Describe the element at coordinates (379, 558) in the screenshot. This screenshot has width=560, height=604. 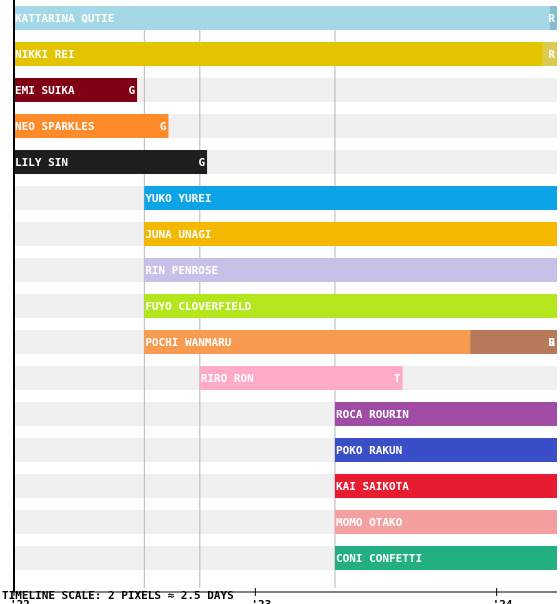
I see `bar-label: CONI CONFETTI` at that location.